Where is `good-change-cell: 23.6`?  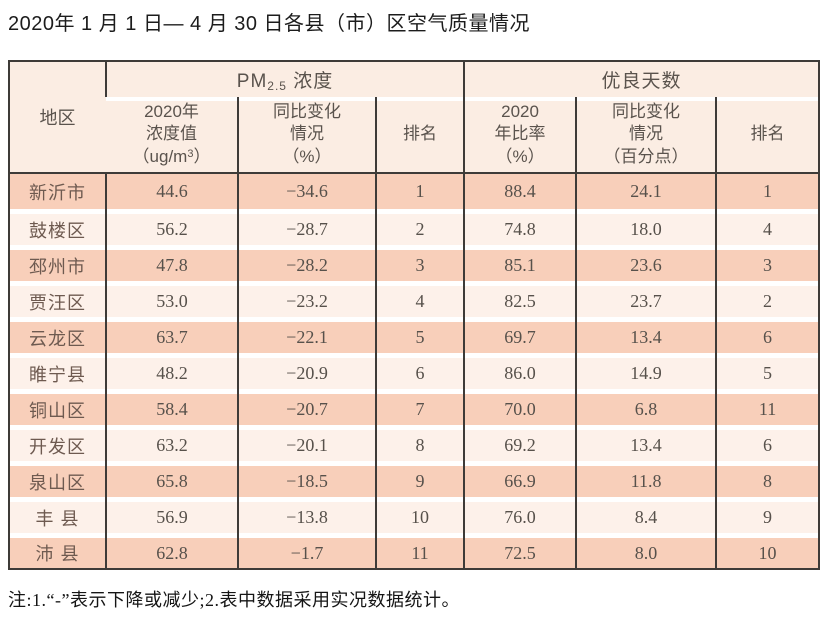 good-change-cell: 23.6 is located at coordinates (646, 263).